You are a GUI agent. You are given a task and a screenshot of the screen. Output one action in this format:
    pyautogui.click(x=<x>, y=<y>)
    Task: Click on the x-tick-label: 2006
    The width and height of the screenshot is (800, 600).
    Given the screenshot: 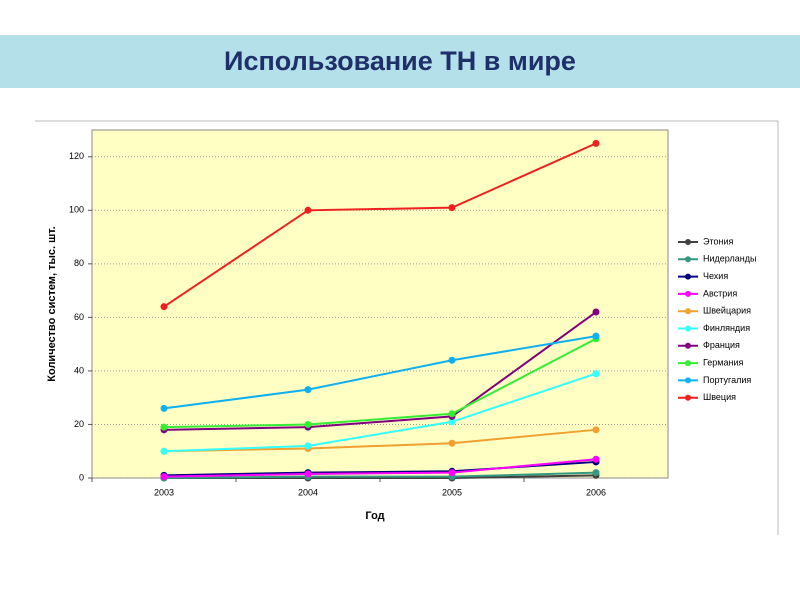 What is the action you would take?
    pyautogui.click(x=596, y=492)
    